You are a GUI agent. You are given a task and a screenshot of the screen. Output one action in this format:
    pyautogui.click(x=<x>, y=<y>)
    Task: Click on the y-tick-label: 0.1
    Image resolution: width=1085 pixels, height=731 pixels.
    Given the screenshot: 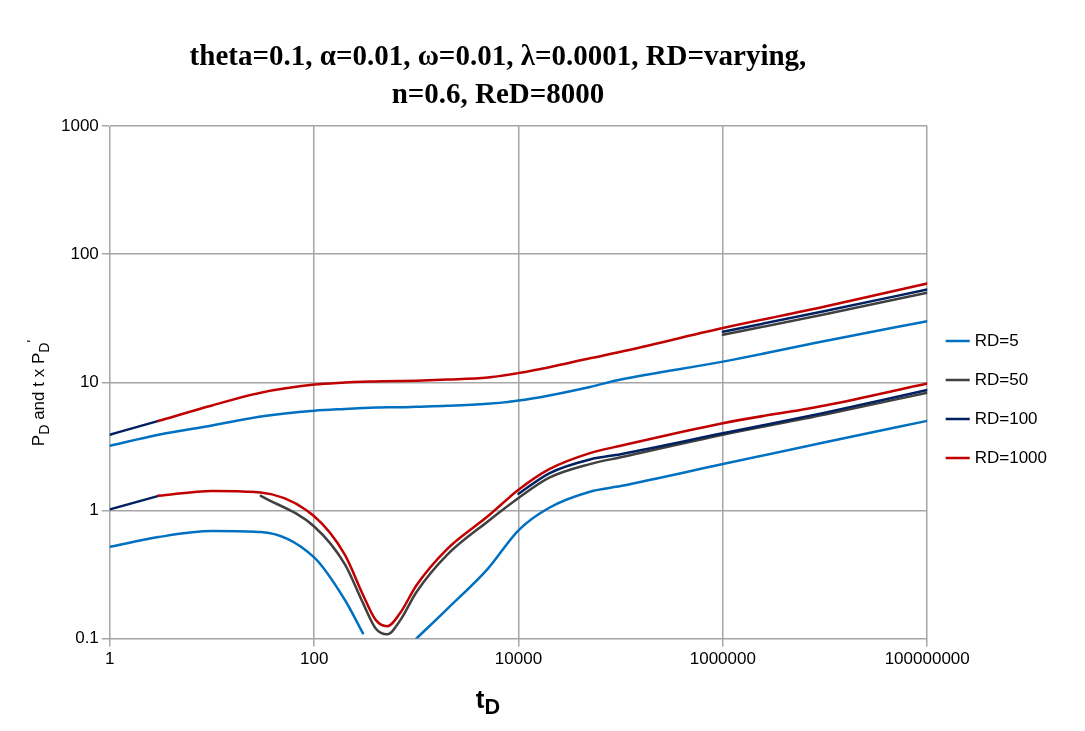 What is the action you would take?
    pyautogui.click(x=87, y=638)
    